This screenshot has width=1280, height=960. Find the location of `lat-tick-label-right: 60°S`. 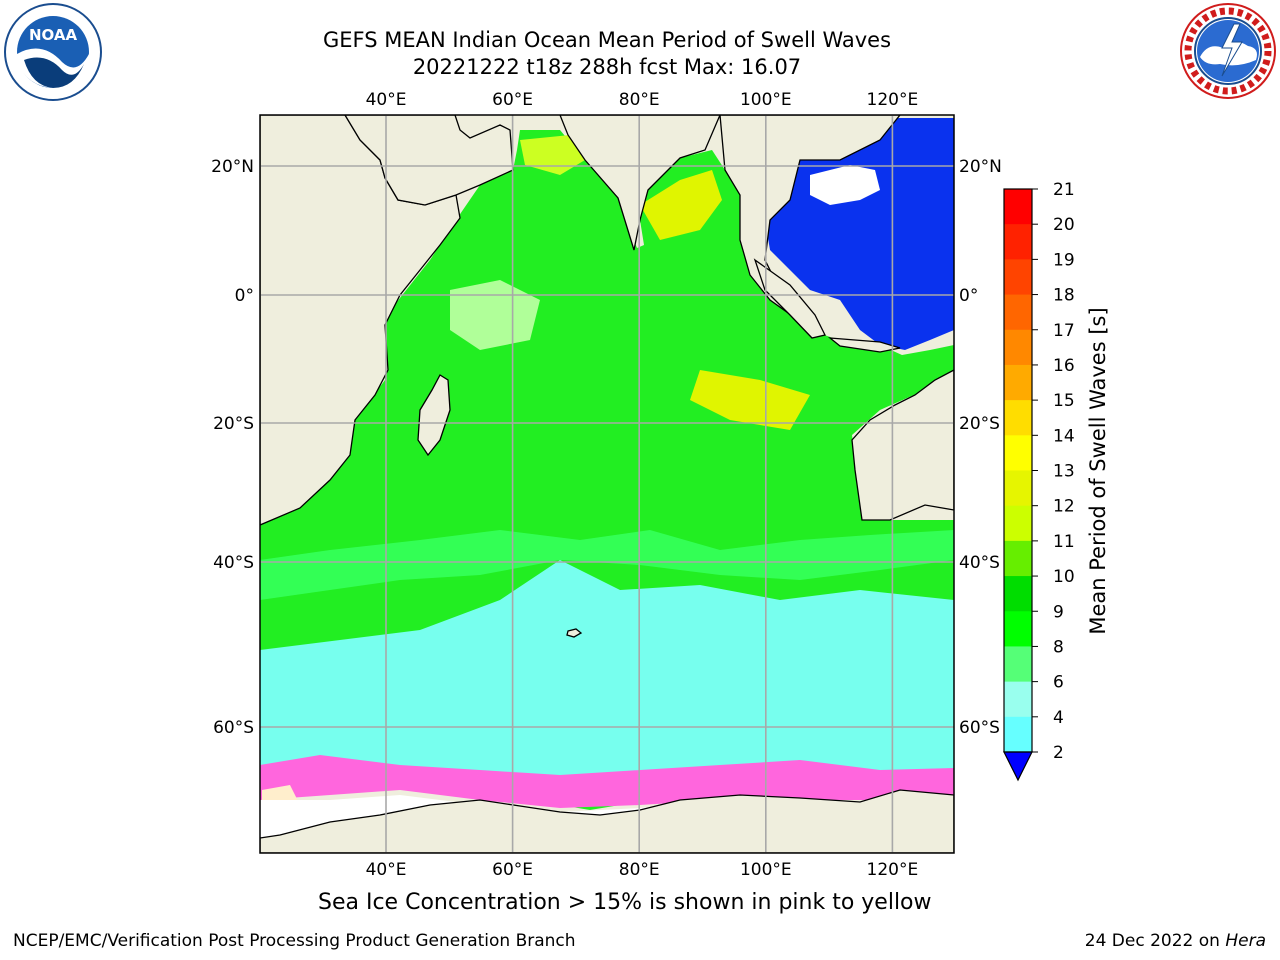

lat-tick-label-right: 60°S is located at coordinates (979, 728).